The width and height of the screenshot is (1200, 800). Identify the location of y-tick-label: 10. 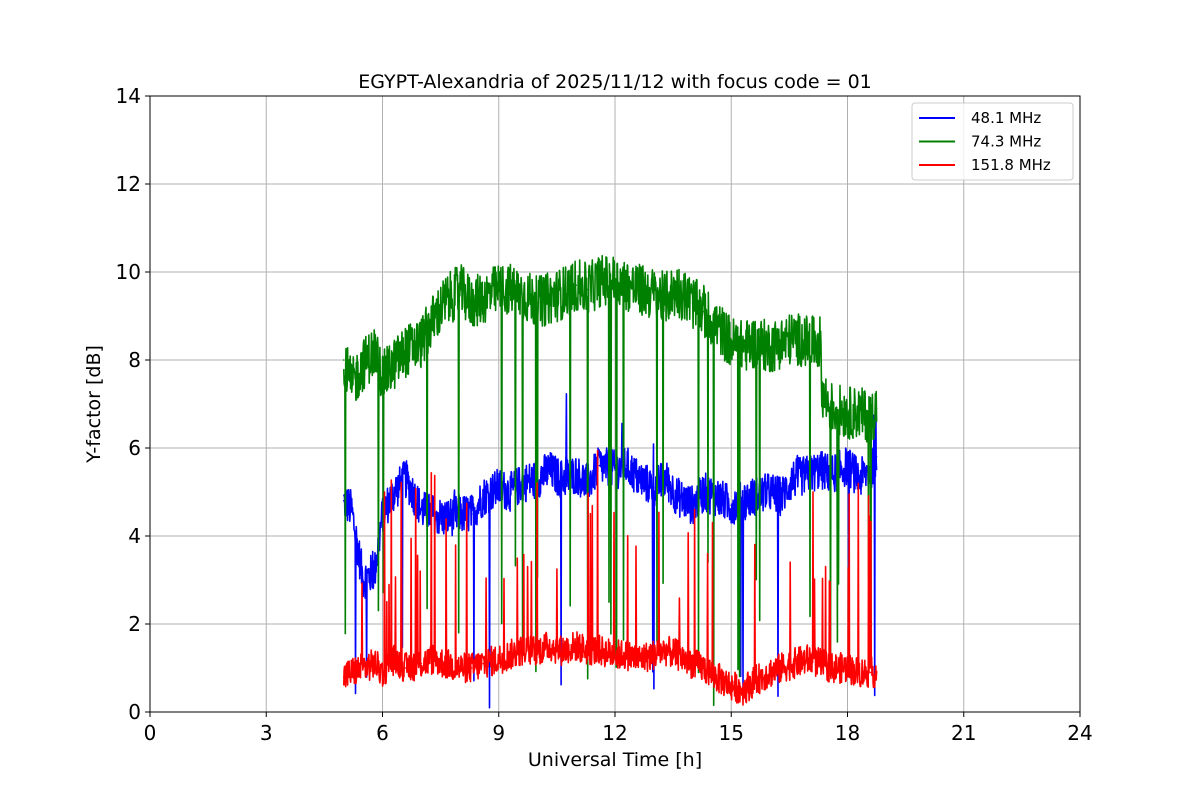
(128, 272).